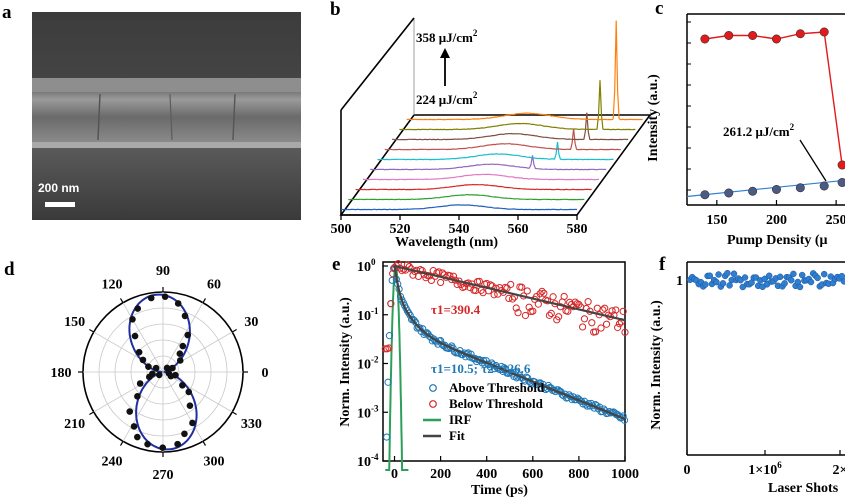 The image size is (845, 497). What do you see at coordinates (687, 470) in the screenshot?
I see `chart-f-xtick-base: 0` at bounding box center [687, 470].